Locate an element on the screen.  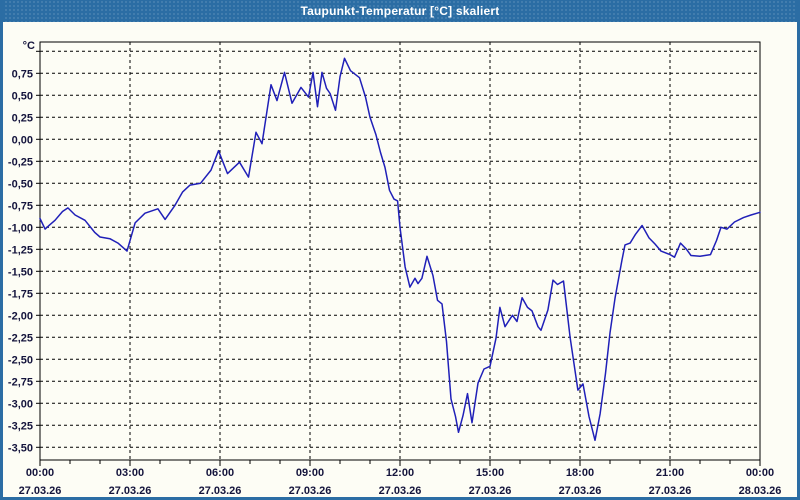
svg-text: 09:00 is located at coordinates (310, 473).